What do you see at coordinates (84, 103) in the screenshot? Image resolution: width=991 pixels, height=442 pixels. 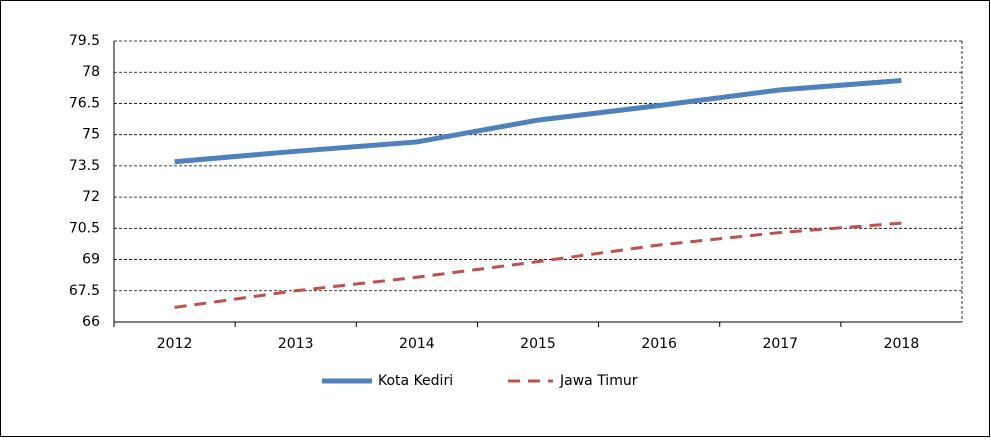 I see `y-tick-label: 76.5` at bounding box center [84, 103].